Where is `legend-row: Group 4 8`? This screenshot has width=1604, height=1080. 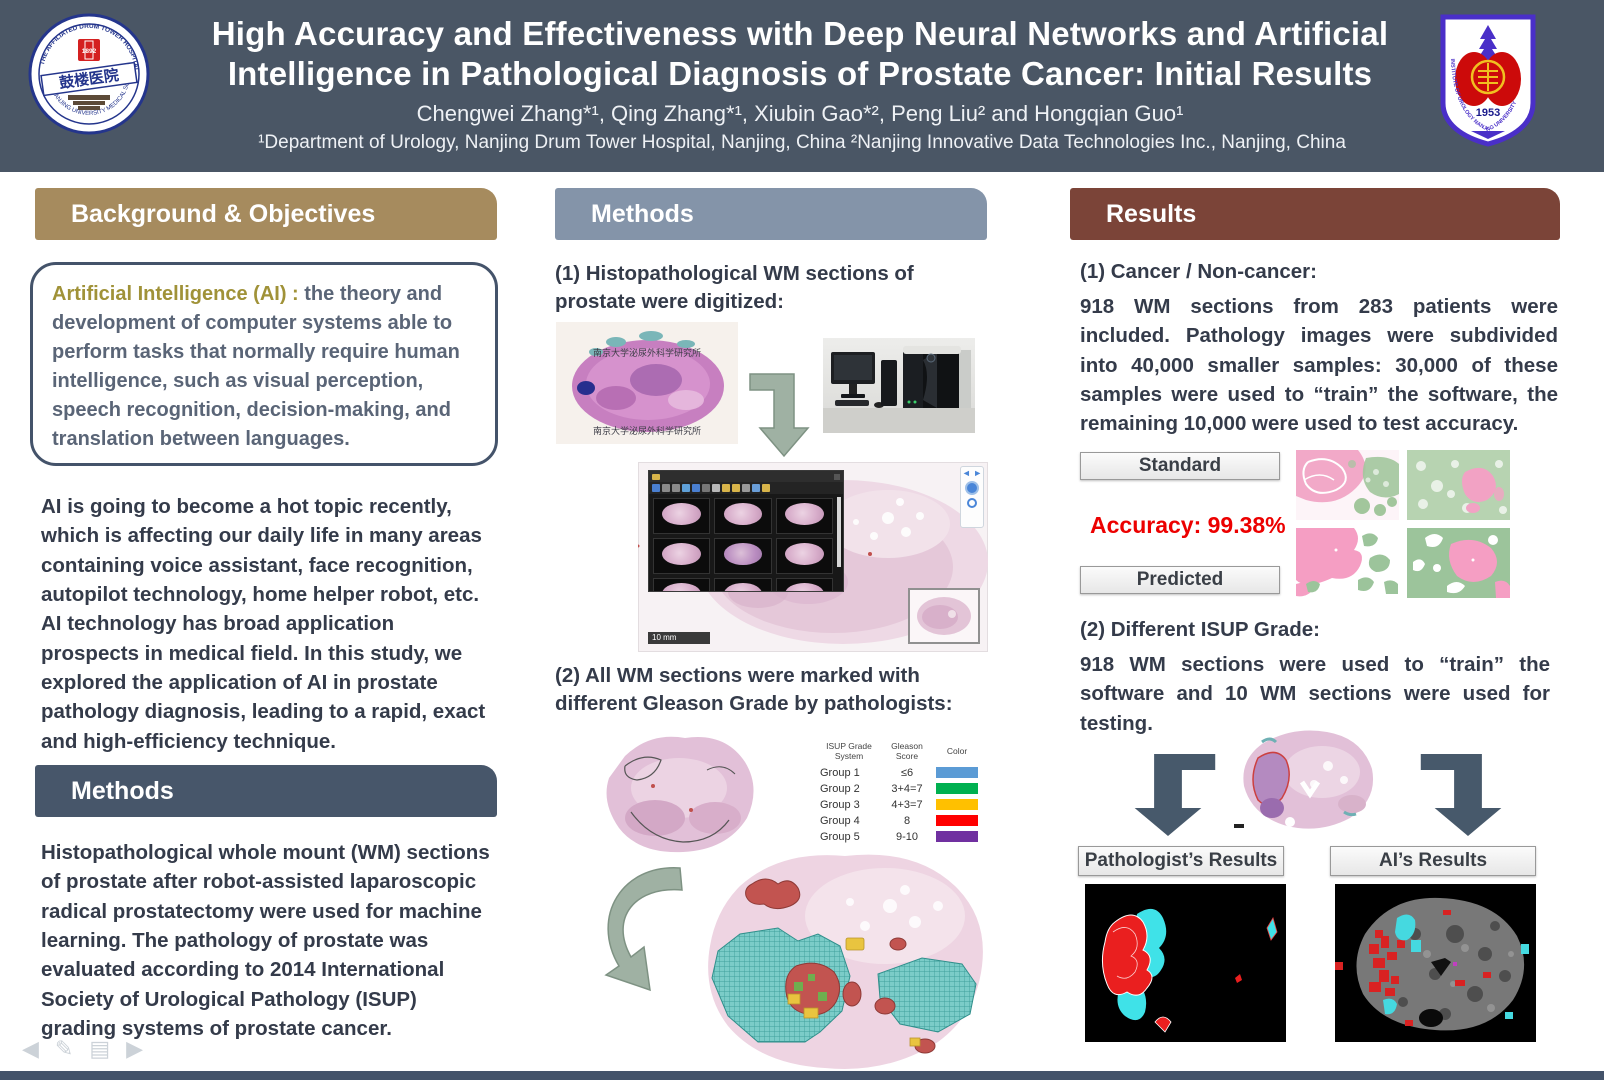 legend-row: Group 4 8 is located at coordinates (902, 821).